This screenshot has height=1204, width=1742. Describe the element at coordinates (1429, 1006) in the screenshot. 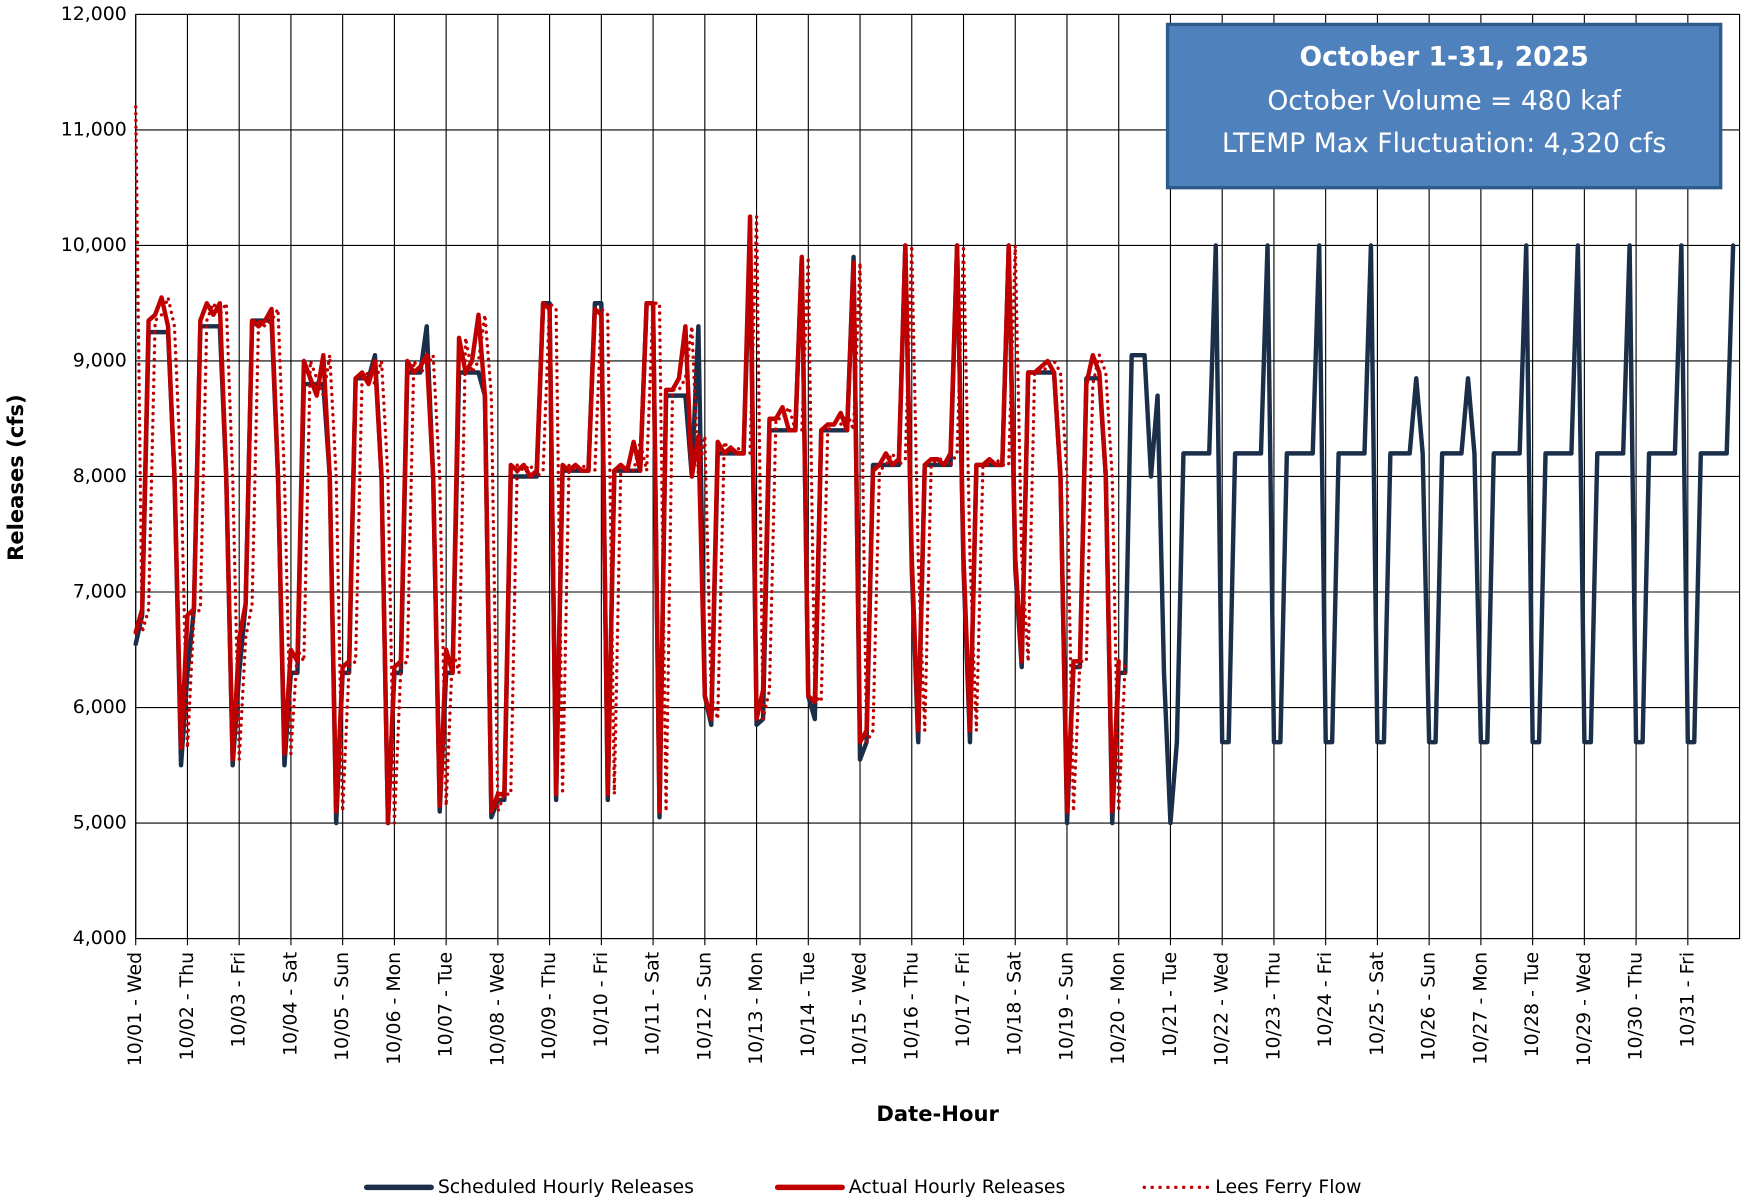

I see `x-tick-label: 10/26 - Sun` at that location.